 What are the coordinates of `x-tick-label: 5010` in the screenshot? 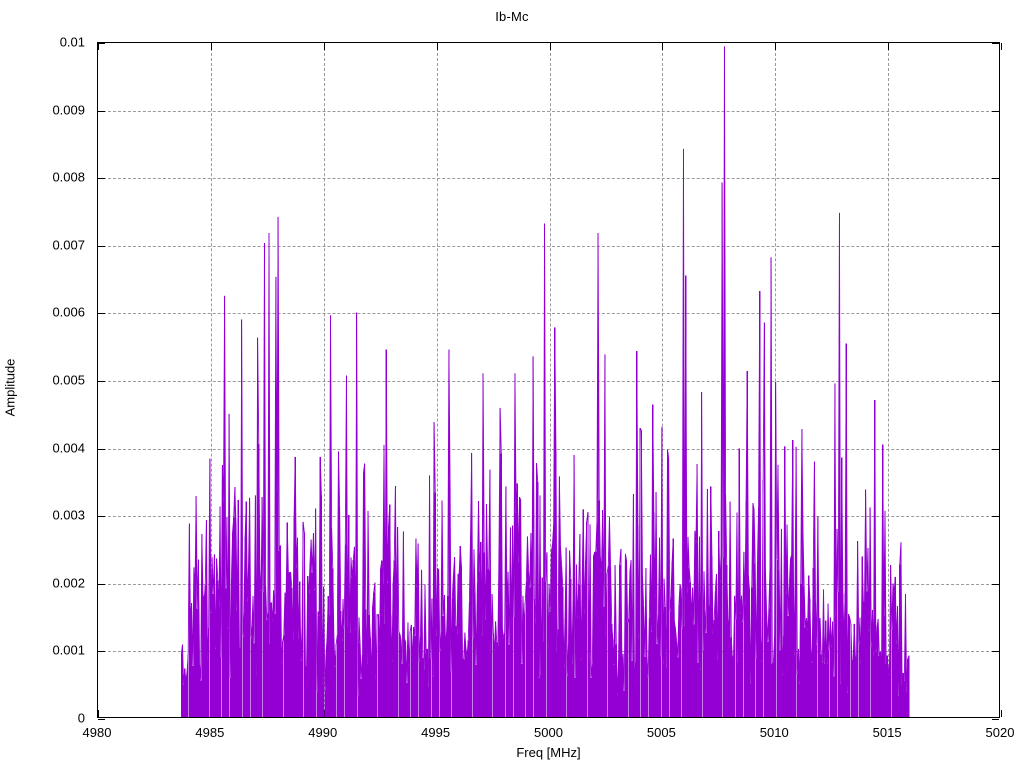 It's located at (774, 732).